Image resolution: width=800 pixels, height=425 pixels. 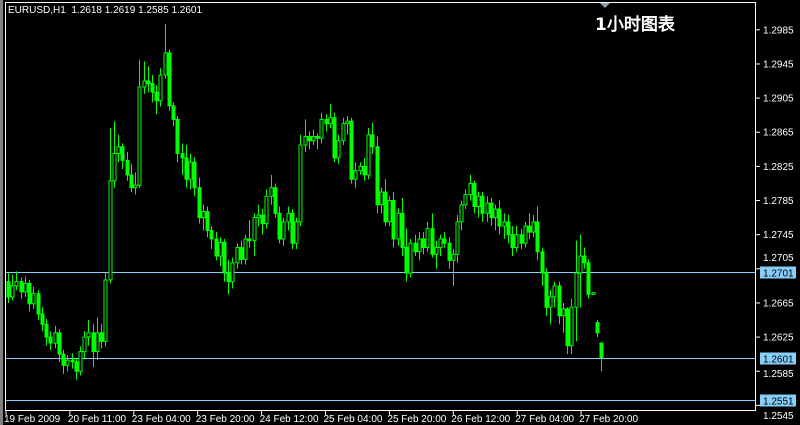 I want to click on y-tick-label: 1.2745, so click(x=778, y=235).